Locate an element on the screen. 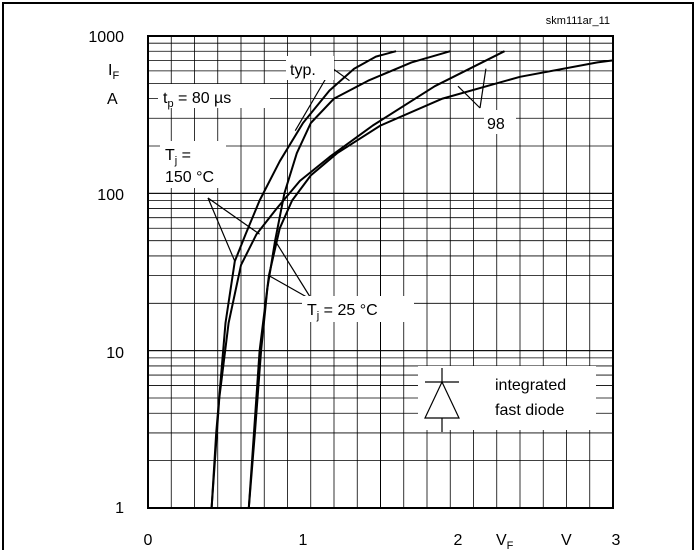 The image size is (699, 550). typ-label: typ. is located at coordinates (310, 68).